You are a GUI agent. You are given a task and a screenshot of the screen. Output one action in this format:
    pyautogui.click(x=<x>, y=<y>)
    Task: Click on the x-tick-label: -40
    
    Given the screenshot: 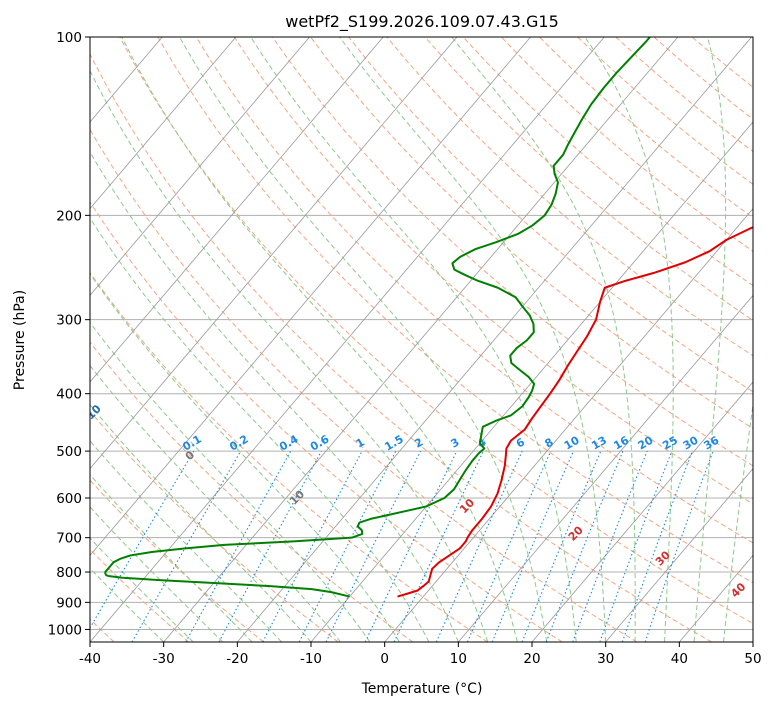 What is the action you would take?
    pyautogui.click(x=90, y=659)
    